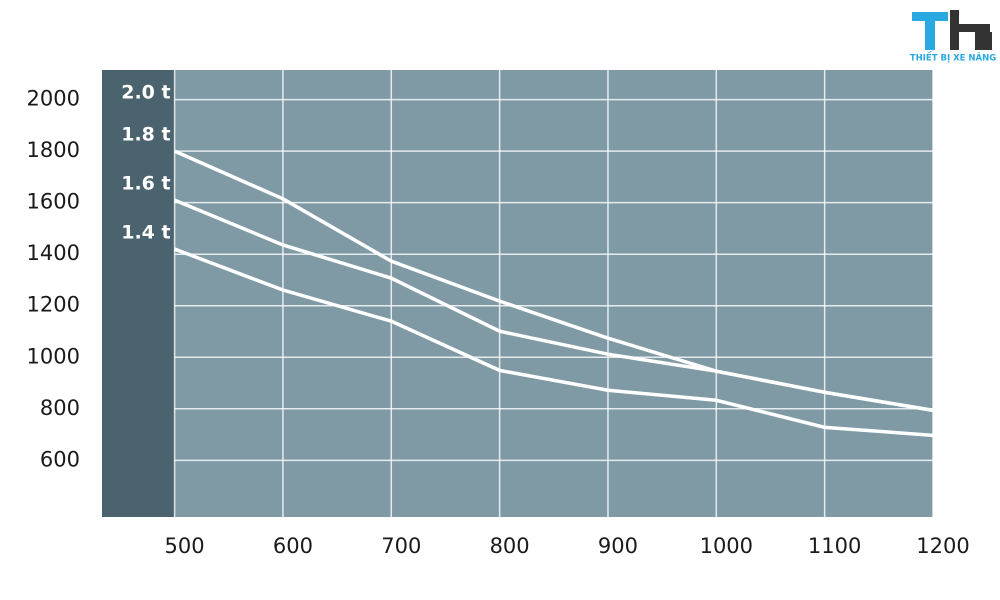 Image resolution: width=1000 pixels, height=600 pixels. I want to click on y-tick-label: 600, so click(60, 459).